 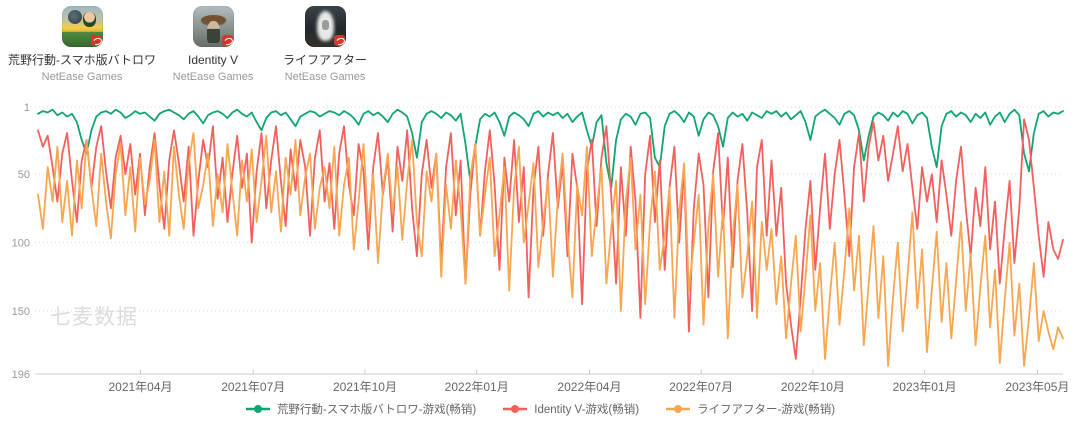 I want to click on x-tick-label: 2021年04月, so click(x=140, y=387).